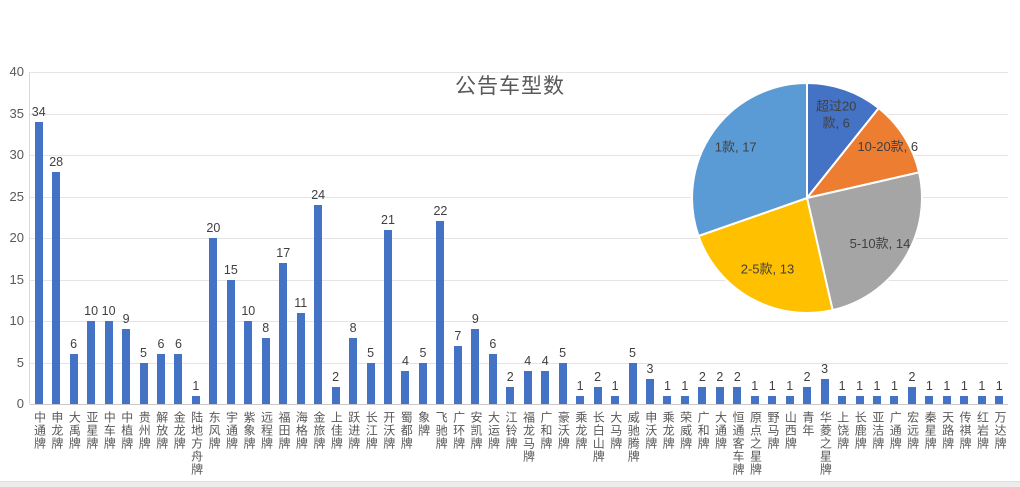 The image size is (1020, 487). I want to click on bar-value-label: 3, so click(650, 369).